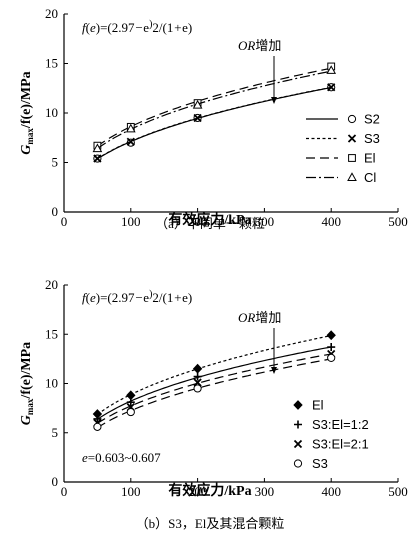 This screenshot has width=420, height=544. I want to click on caption: （b）S3，El及其混合颗粒, so click(210, 523).